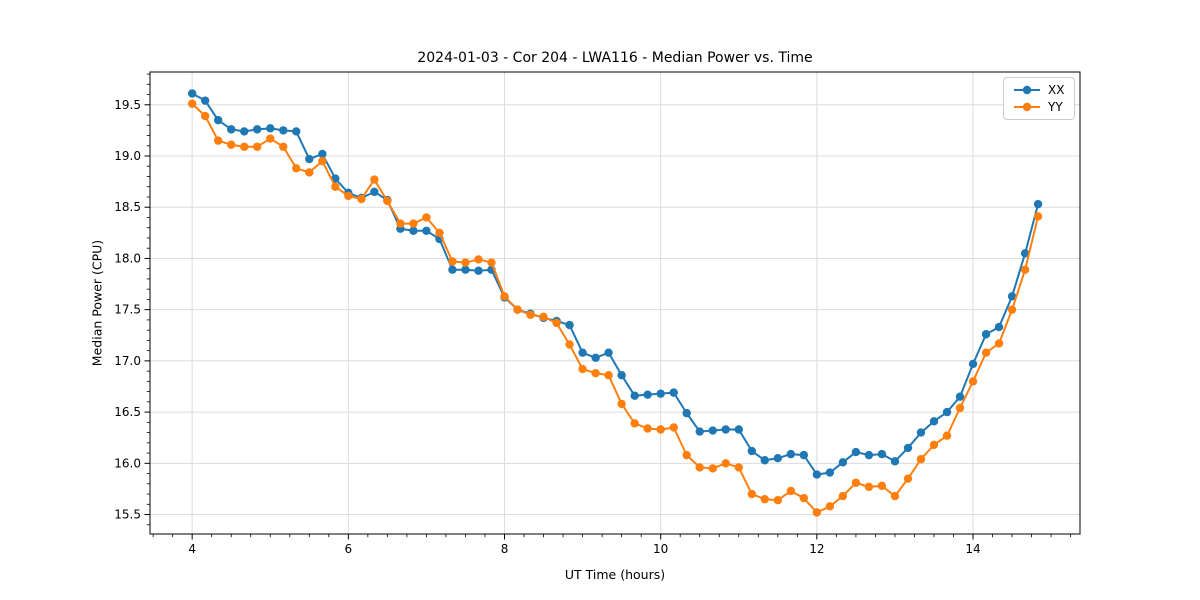 This screenshot has width=1200, height=600. What do you see at coordinates (192, 549) in the screenshot?
I see `x-tick-label: 4` at bounding box center [192, 549].